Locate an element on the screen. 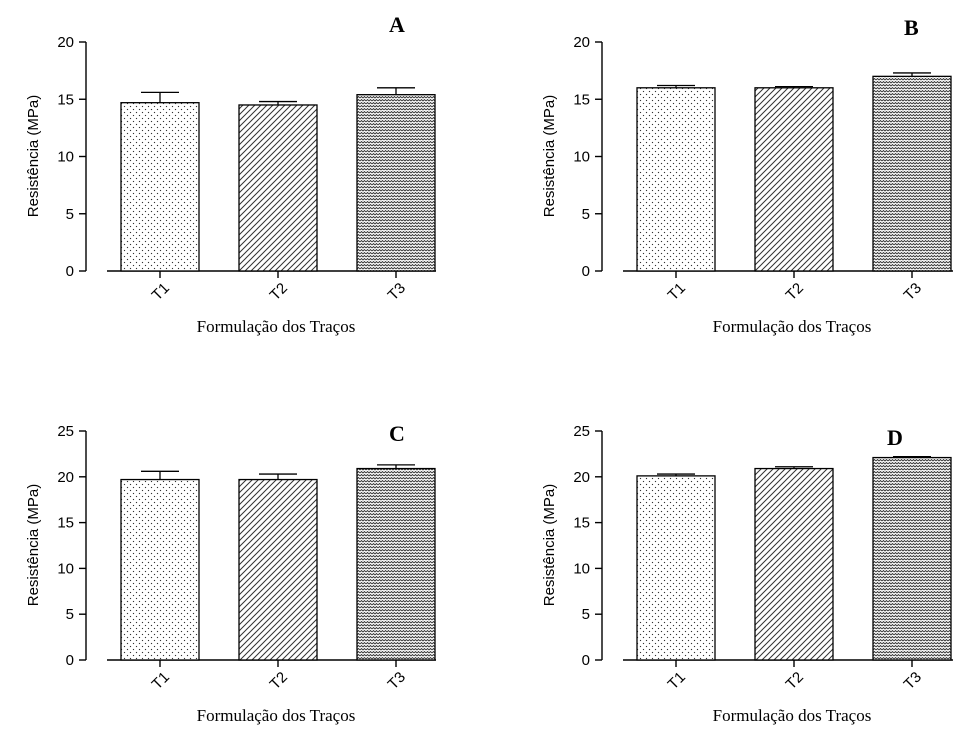 This screenshot has height=729, width=979. plot-c: 0 5 10 15 20 25 T1 T2 T3 is located at coordinates (246, 558).